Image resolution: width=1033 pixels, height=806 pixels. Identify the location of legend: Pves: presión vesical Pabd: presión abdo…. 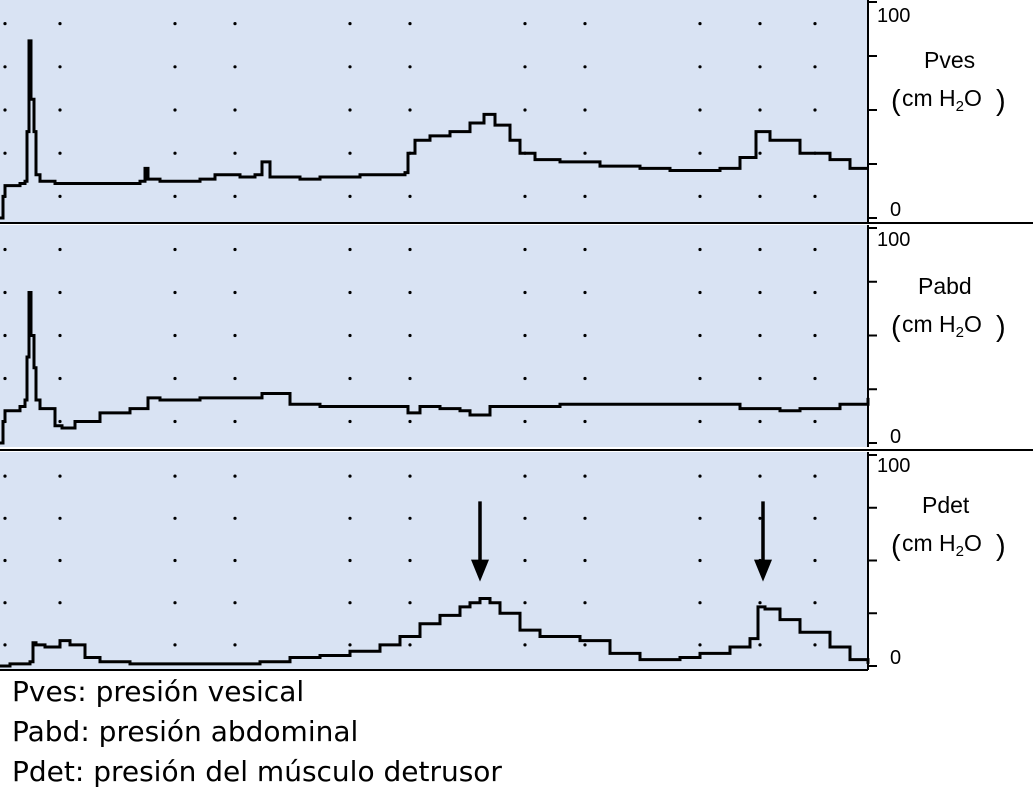
(257, 732).